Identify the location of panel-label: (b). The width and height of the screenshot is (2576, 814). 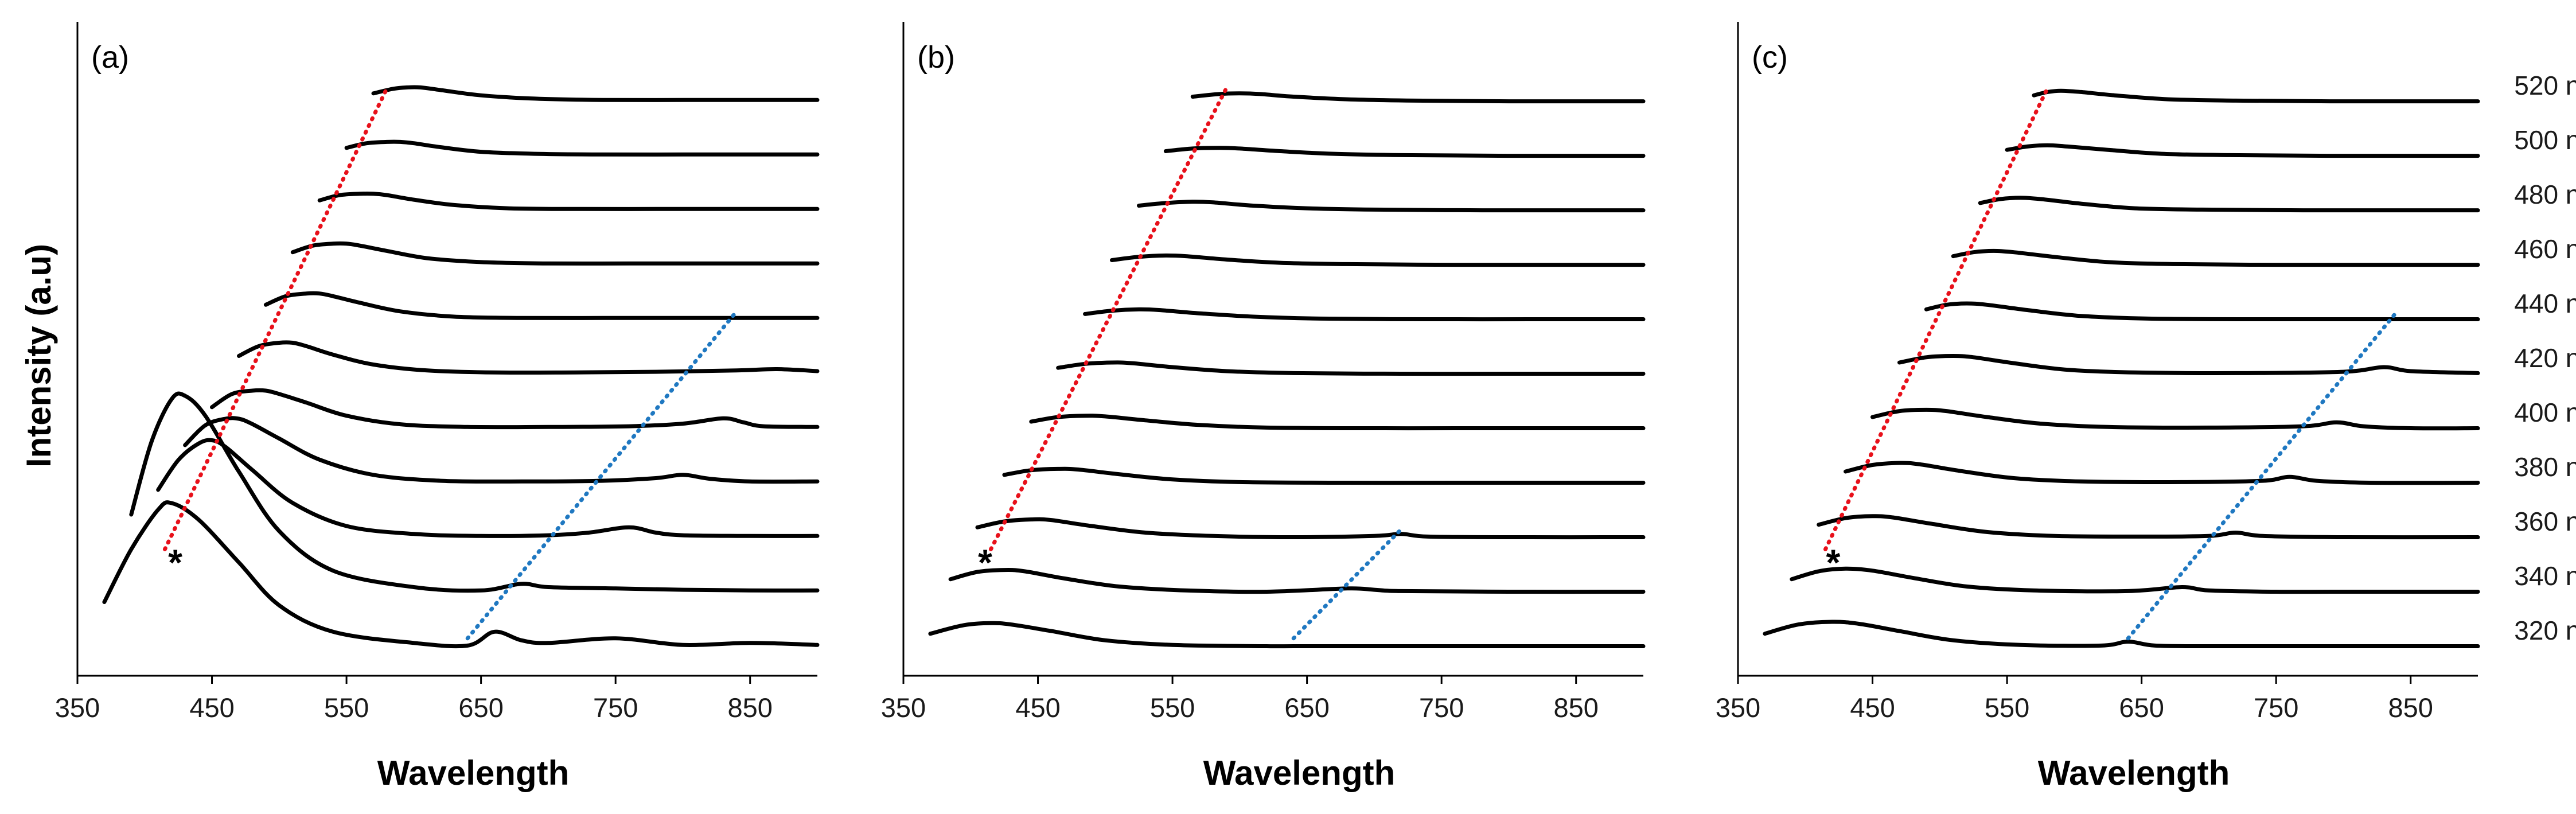
(936, 57).